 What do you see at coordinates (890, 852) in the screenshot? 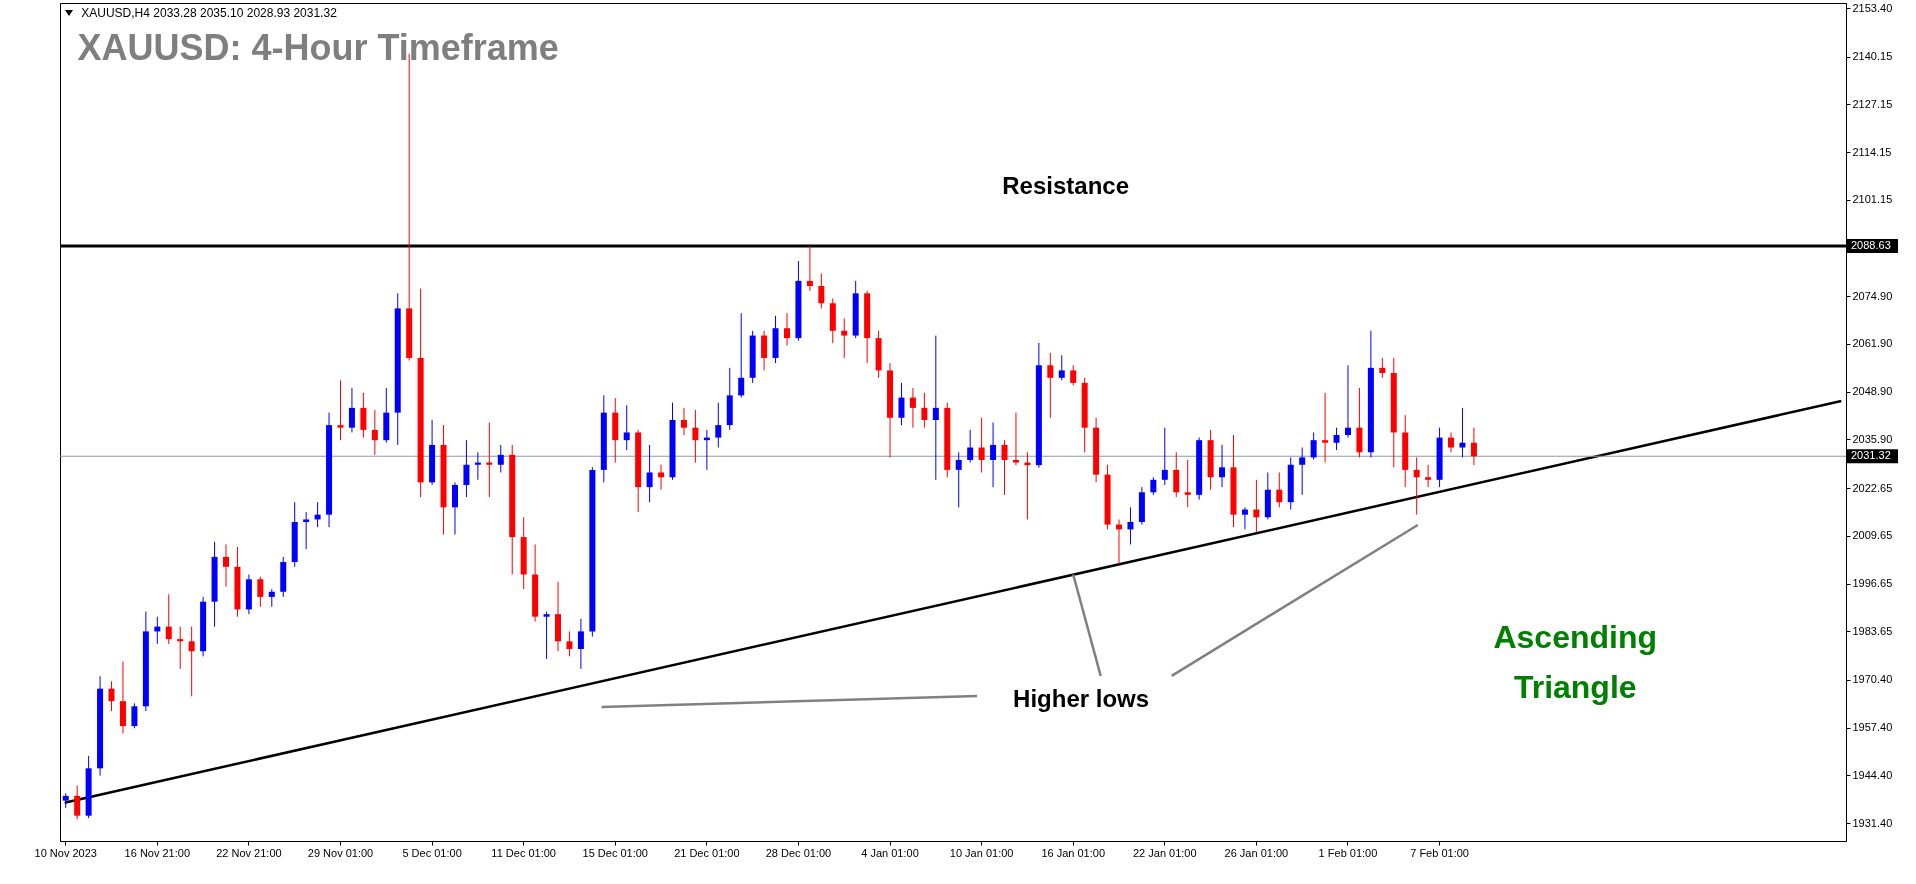
I see `x-tick-label: 4 Jan 01:00` at bounding box center [890, 852].